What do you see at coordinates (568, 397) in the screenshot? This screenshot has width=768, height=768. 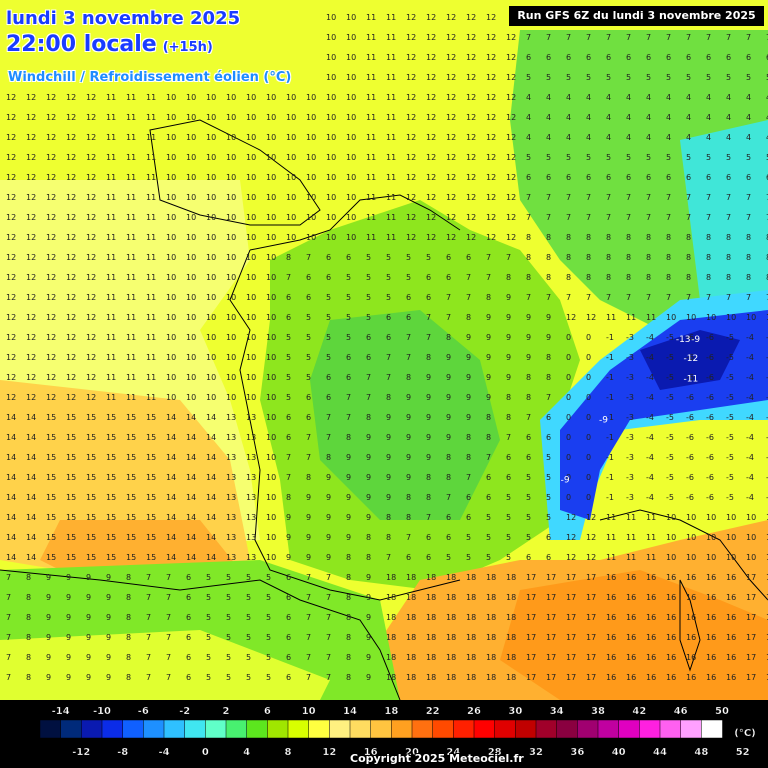 I see `grid-value: 0` at bounding box center [568, 397].